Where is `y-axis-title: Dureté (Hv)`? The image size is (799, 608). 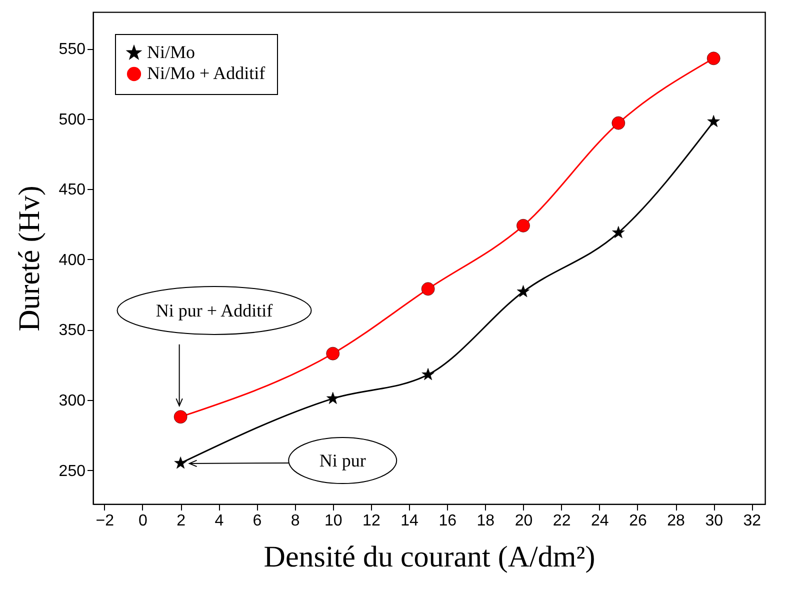
y-axis-title: Dureté (Hv) is located at coordinates (29, 259).